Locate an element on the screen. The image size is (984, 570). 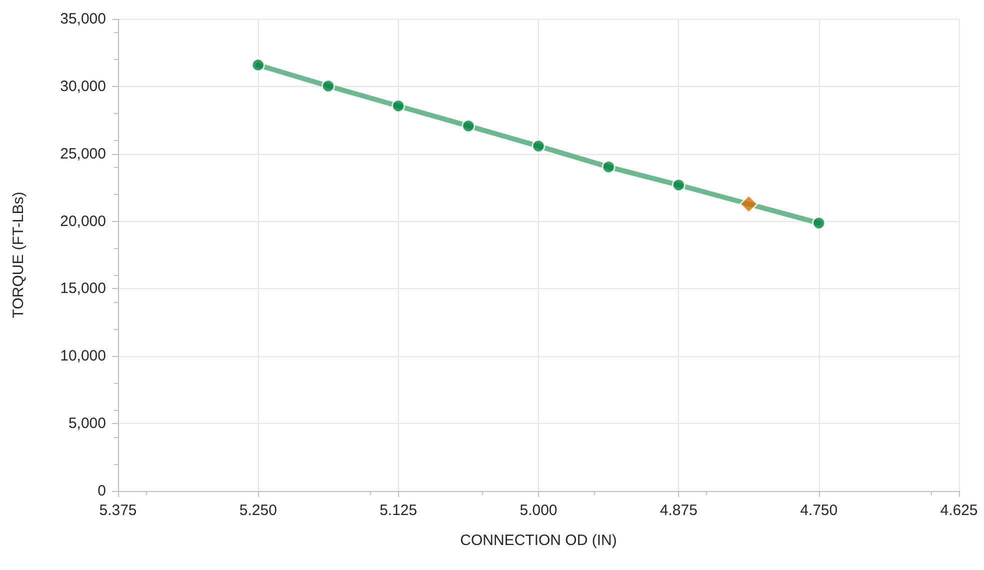
x-tick-label: 4.875 is located at coordinates (679, 510).